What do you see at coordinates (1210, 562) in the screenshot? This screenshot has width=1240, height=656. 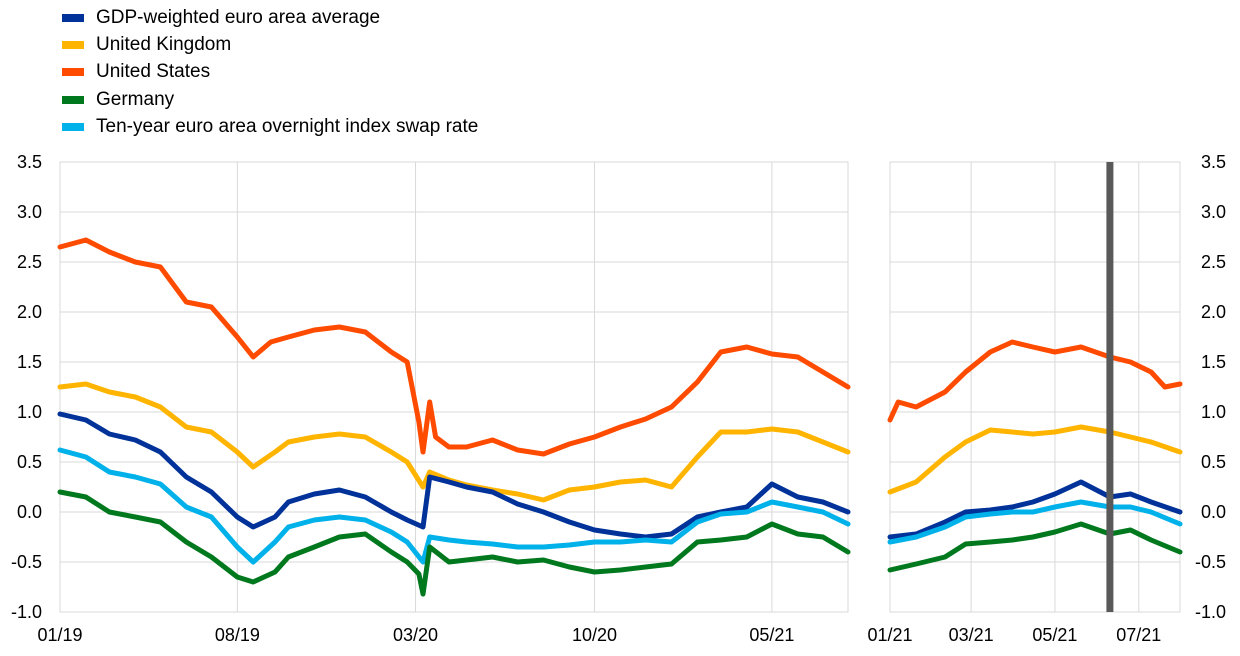 I see `y-tick-label-right: -0.5` at bounding box center [1210, 562].